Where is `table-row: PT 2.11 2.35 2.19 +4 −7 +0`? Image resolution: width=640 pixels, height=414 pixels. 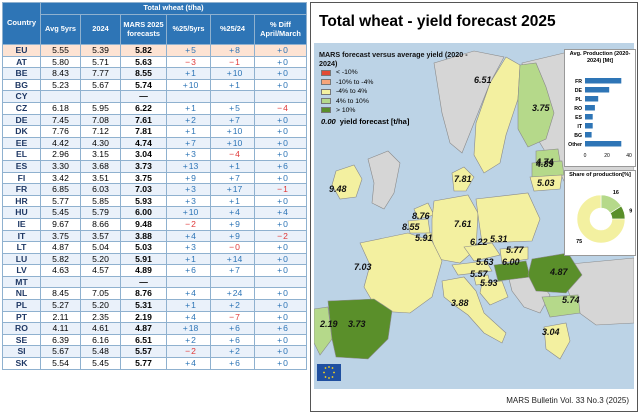
table-row: PT 2.11 2.35 2.19 +4 −7 +0 is located at coordinates (154, 317).